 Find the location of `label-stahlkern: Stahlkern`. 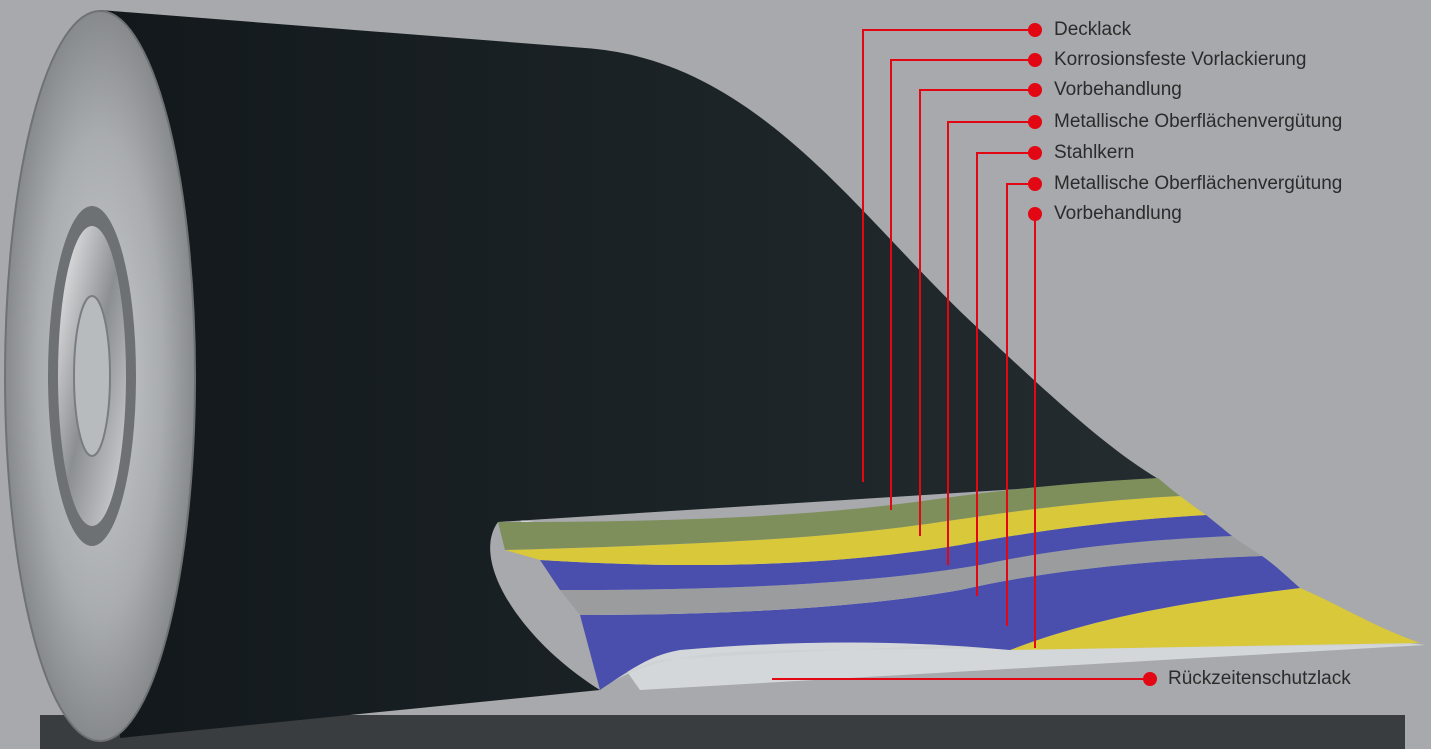

label-stahlkern: Stahlkern is located at coordinates (1094, 152).